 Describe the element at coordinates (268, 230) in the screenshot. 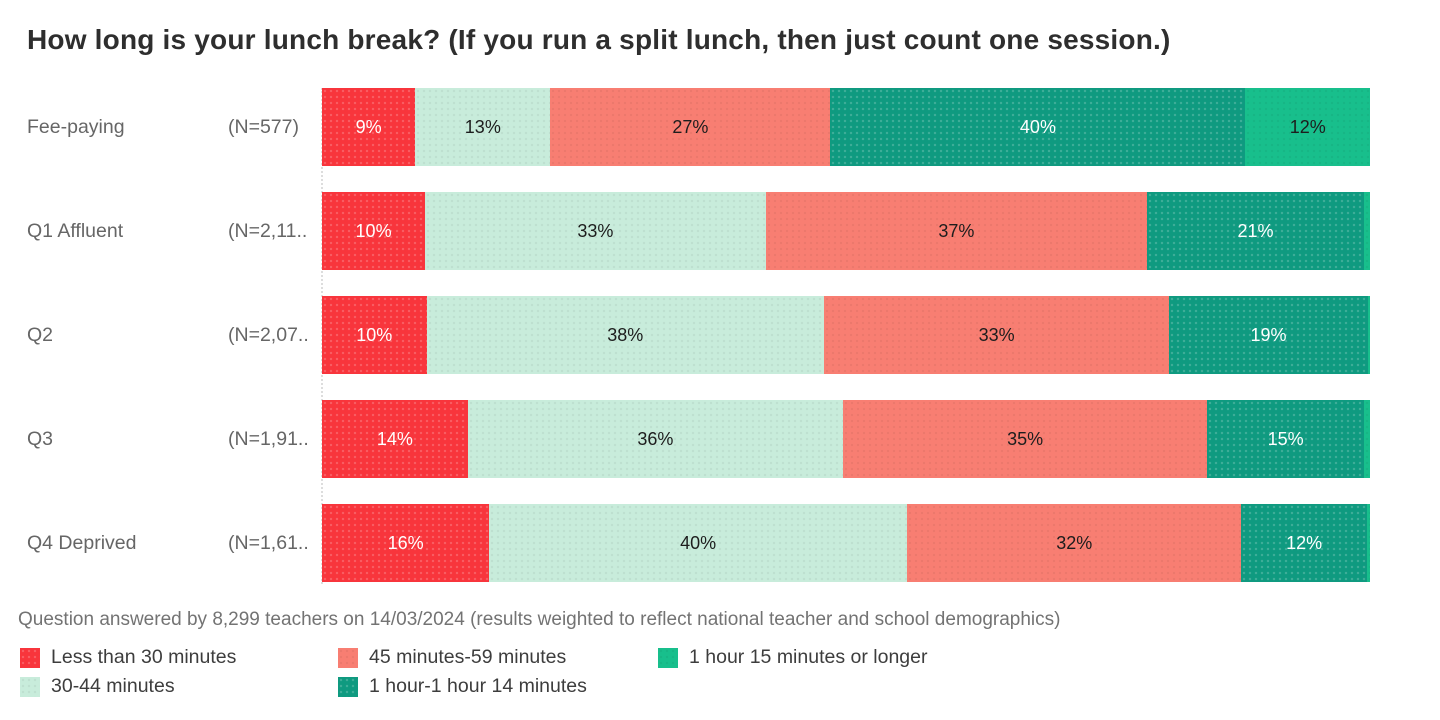

I see `sample-size-label: (N=2,11..` at that location.